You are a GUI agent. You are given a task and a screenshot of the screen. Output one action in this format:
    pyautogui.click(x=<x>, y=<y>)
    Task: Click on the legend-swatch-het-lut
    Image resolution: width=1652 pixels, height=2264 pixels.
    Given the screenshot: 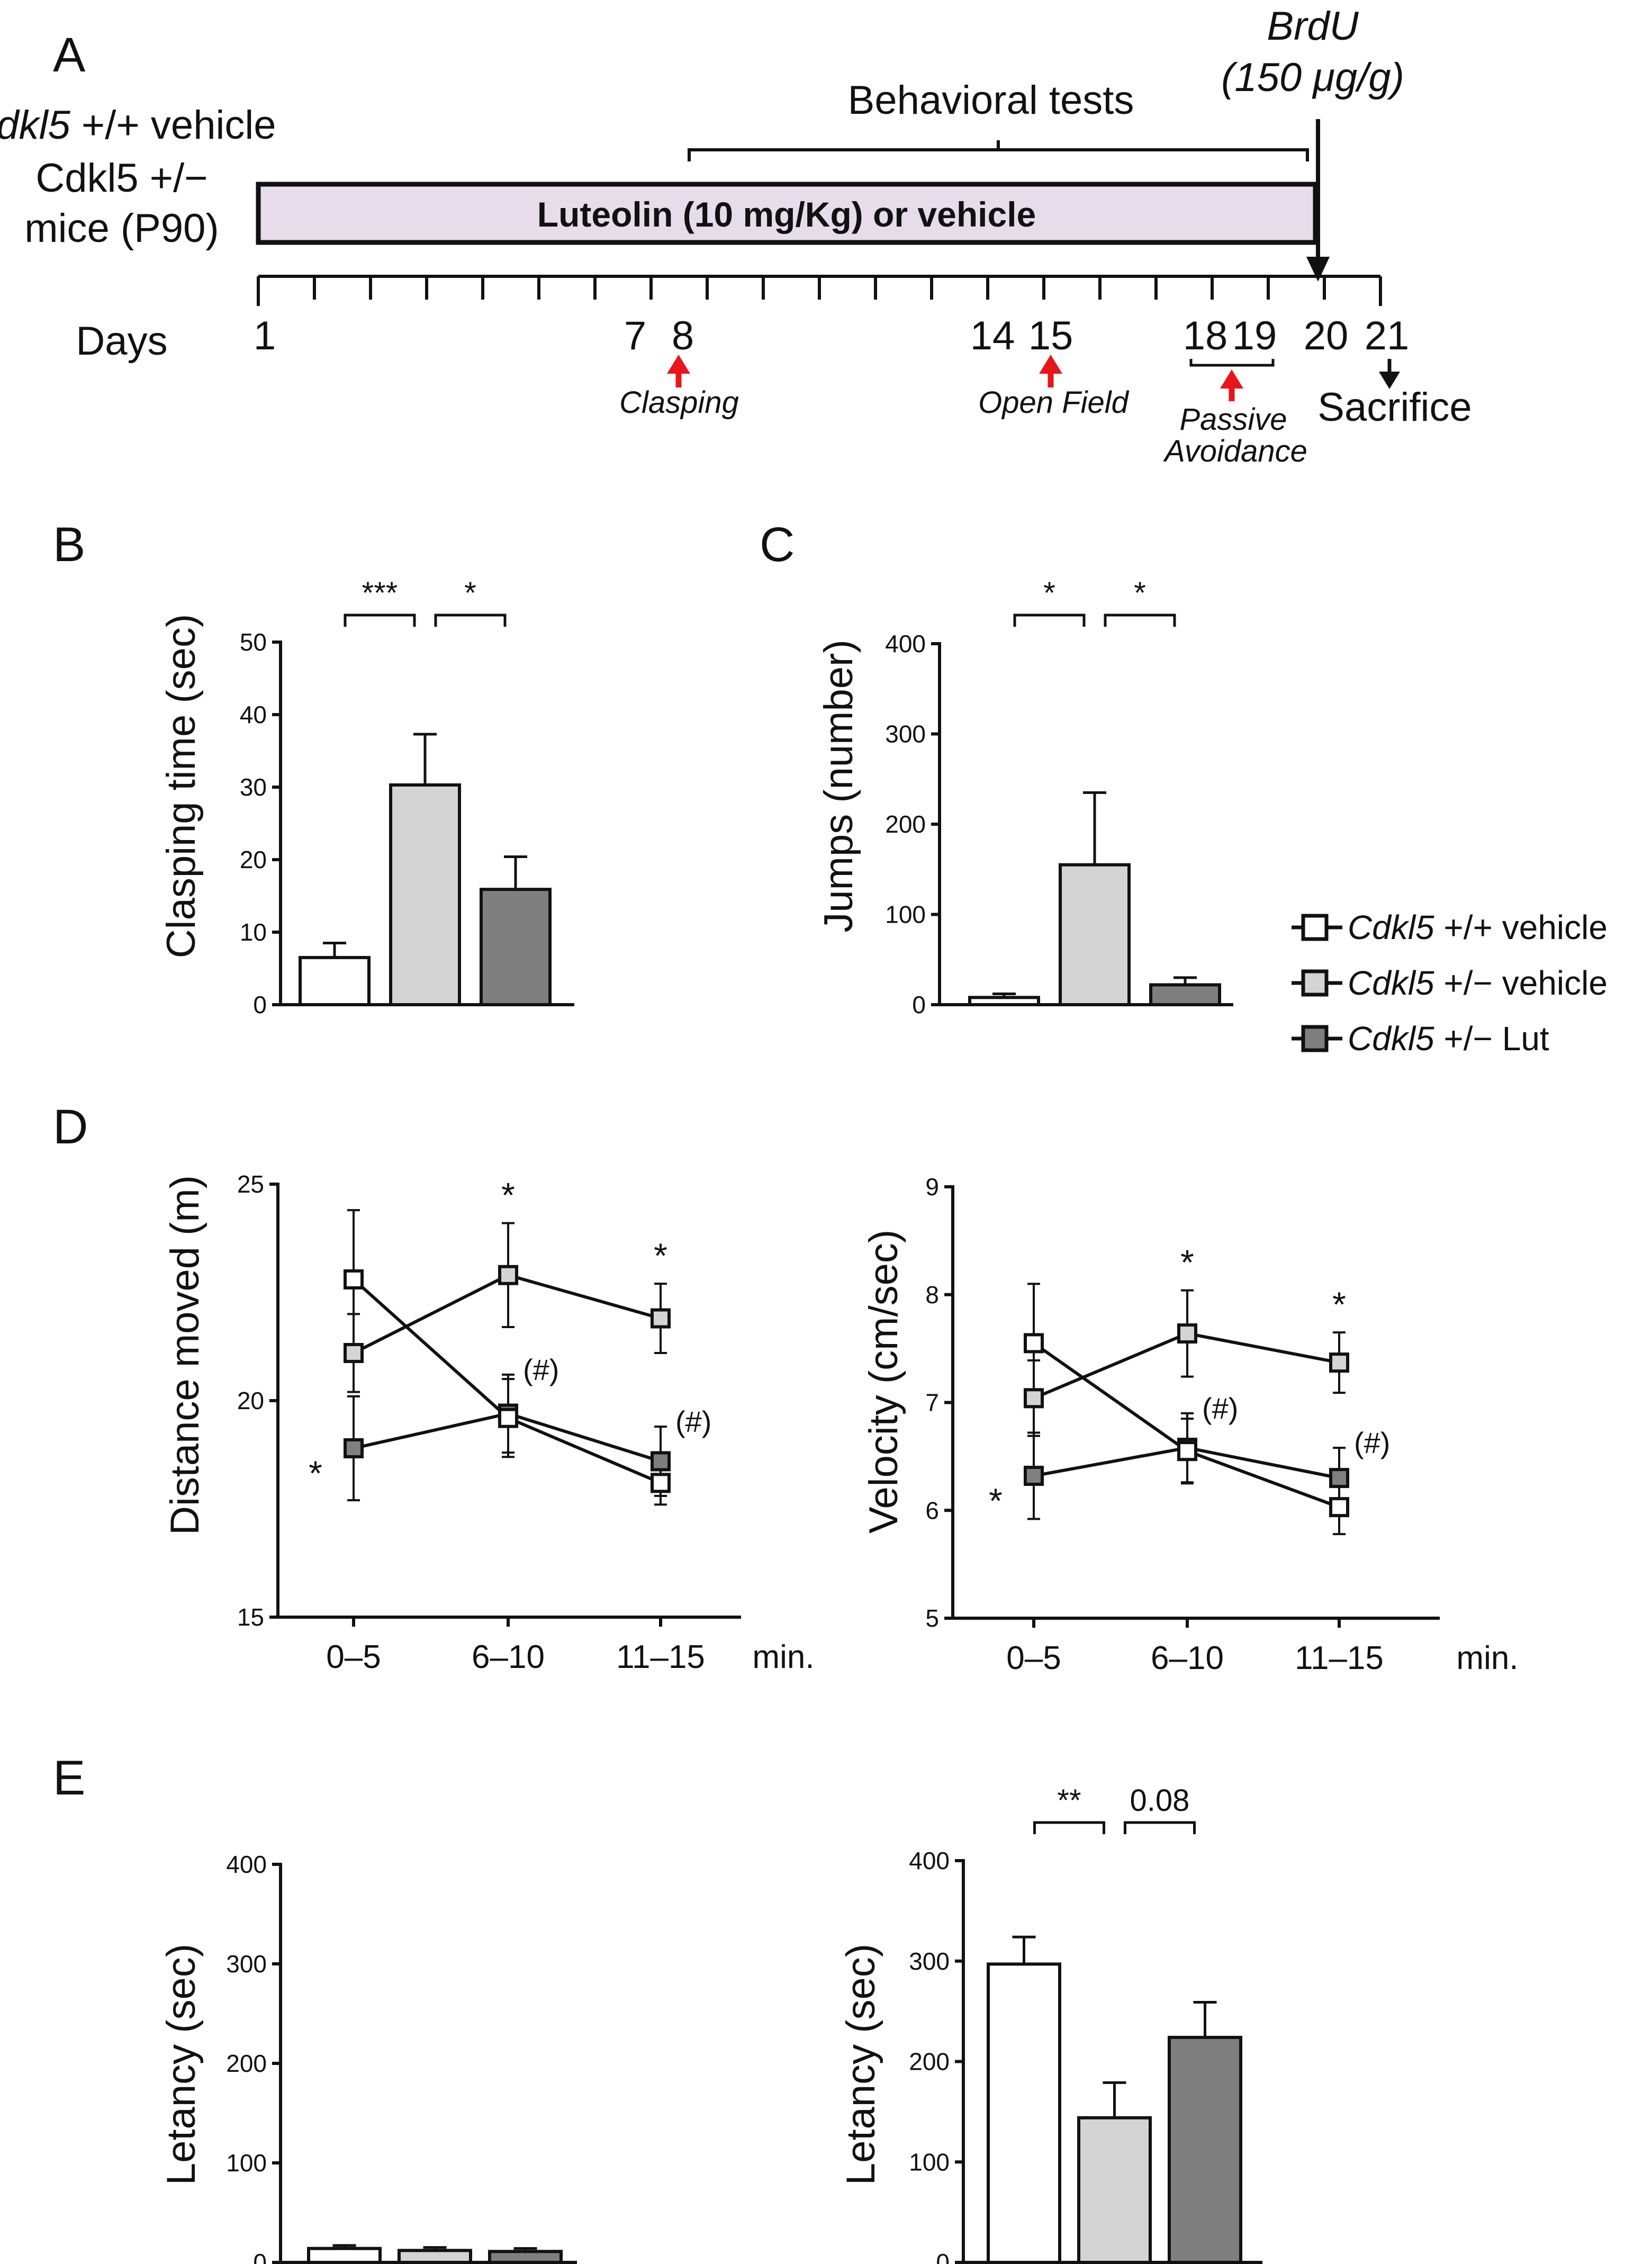 What is the action you would take?
    pyautogui.click(x=1315, y=1038)
    